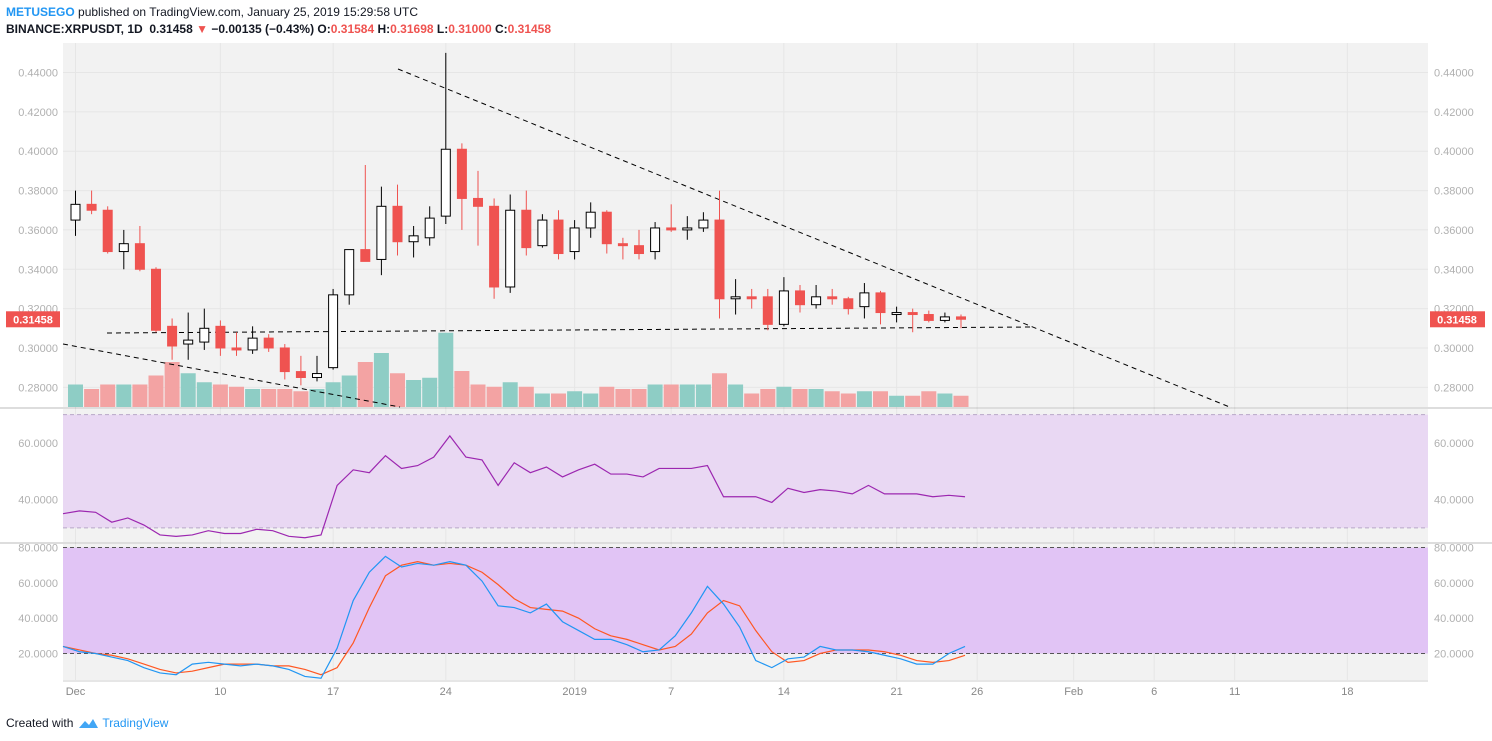  Describe the element at coordinates (38, 349) in the screenshot. I see `price-tick-left: 0.30000` at that location.